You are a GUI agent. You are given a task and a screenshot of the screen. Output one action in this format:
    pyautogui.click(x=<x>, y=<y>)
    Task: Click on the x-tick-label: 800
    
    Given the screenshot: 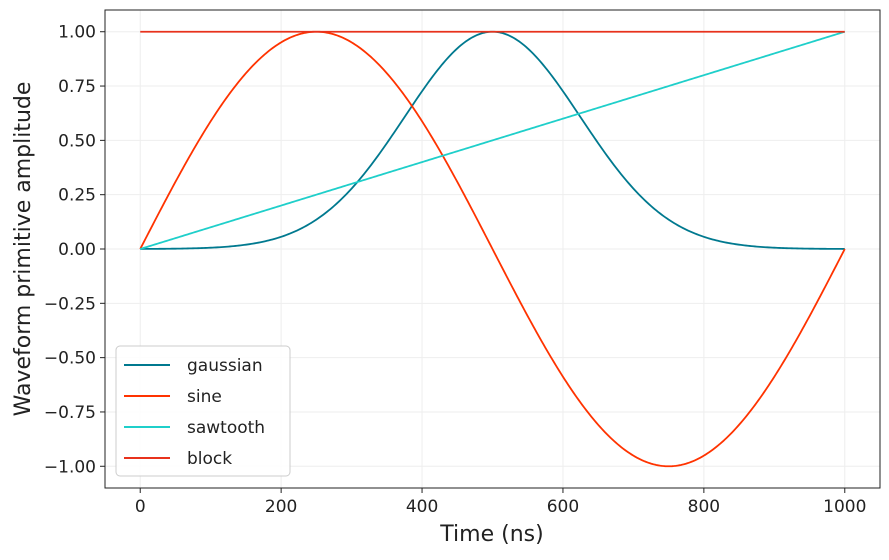 What is the action you would take?
    pyautogui.click(x=704, y=507)
    